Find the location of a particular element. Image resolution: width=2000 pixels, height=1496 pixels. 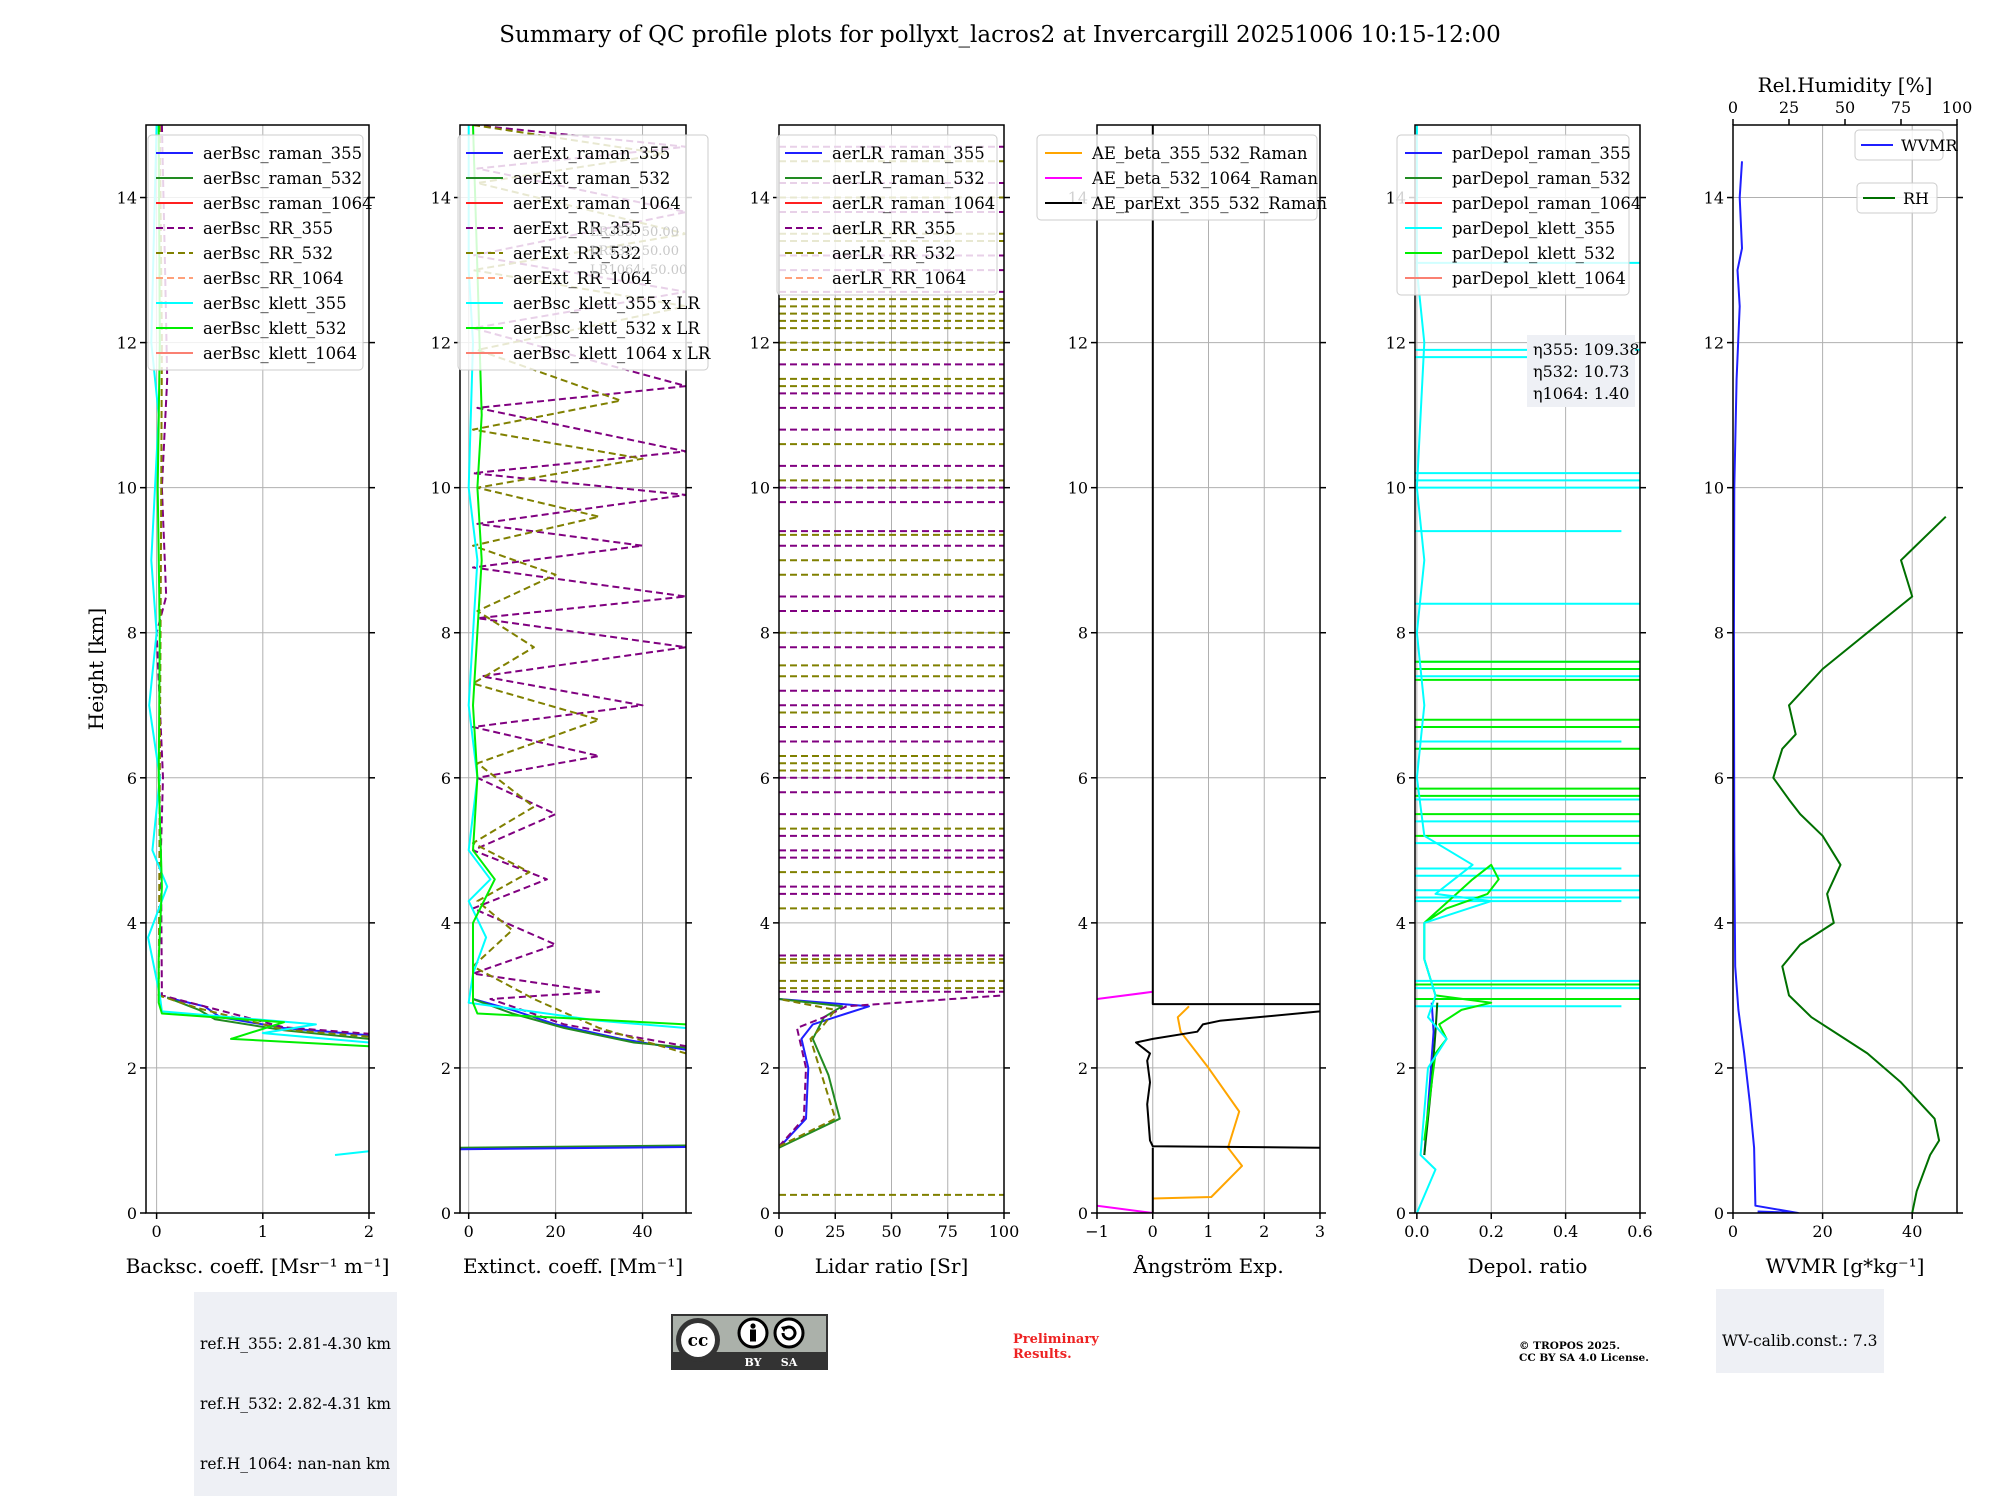

legend-label: aerBsc_RR_1064 is located at coordinates (273, 278).